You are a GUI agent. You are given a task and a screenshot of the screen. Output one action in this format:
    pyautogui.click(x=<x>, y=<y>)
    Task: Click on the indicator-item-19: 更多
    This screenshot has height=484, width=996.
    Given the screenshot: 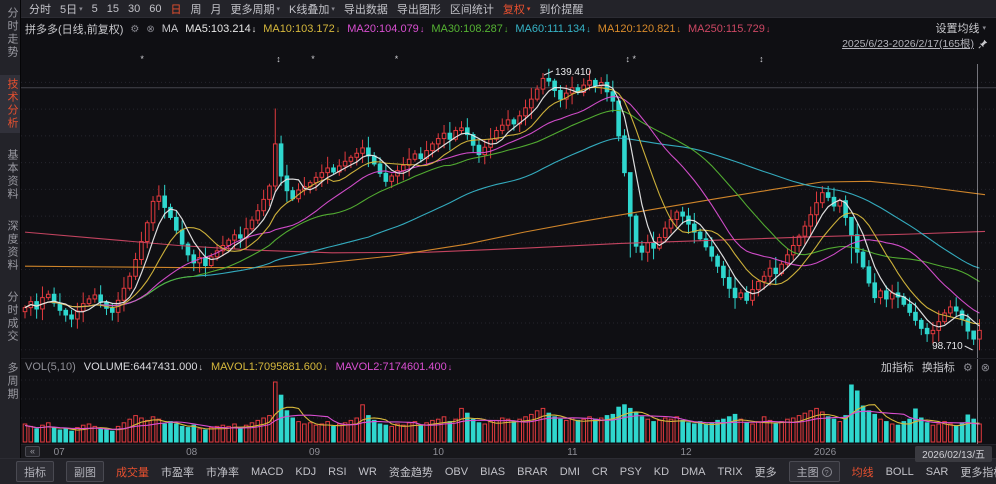 What is the action you would take?
    pyautogui.click(x=766, y=472)
    